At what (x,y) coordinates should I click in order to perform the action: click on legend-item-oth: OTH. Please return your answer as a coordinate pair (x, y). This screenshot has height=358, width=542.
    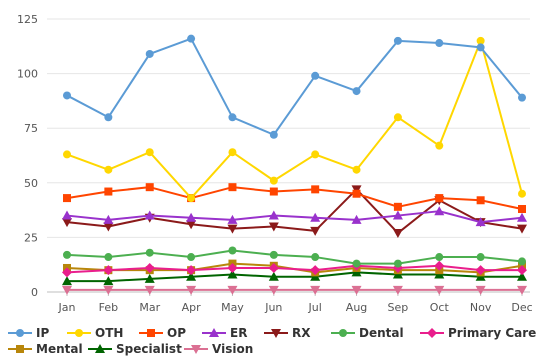
    Looking at the image, I should click on (95, 333).